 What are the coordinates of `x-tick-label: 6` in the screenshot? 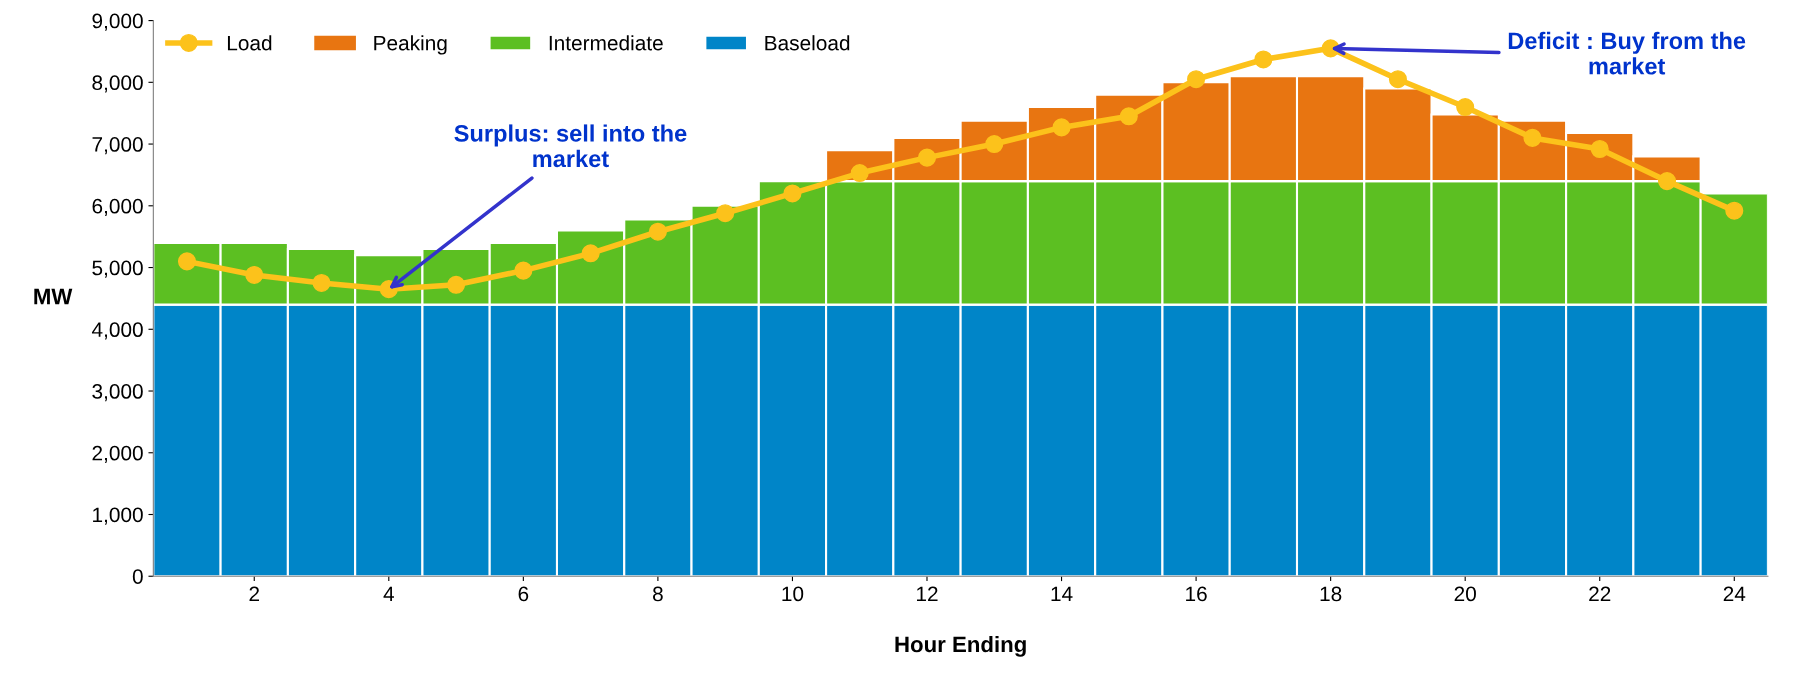 It's located at (523, 594).